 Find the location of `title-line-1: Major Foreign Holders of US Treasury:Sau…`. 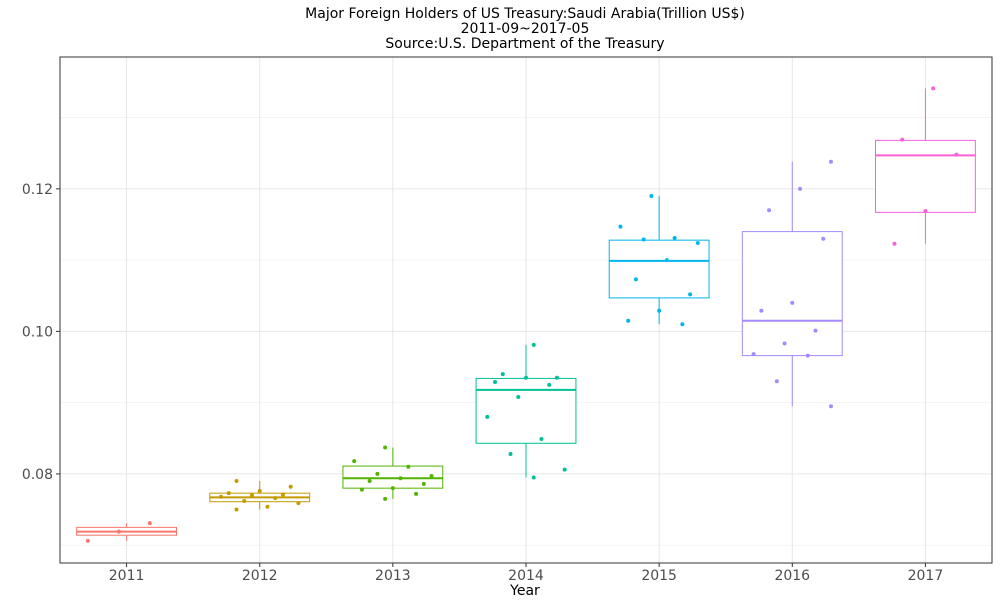

title-line-1: Major Foreign Holders of US Treasury:Sau… is located at coordinates (525, 14).